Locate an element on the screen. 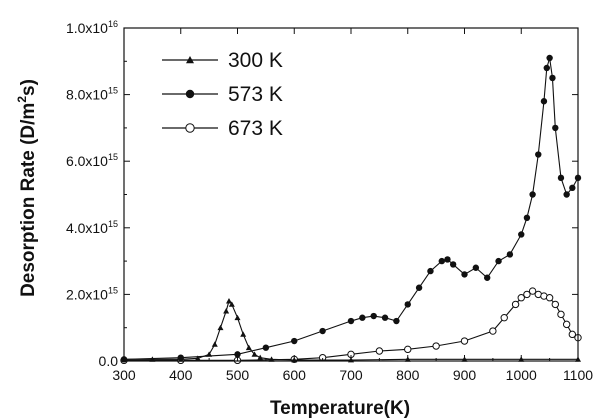  y-tick-label: 8.0x10¹⁵ is located at coordinates (92, 94).